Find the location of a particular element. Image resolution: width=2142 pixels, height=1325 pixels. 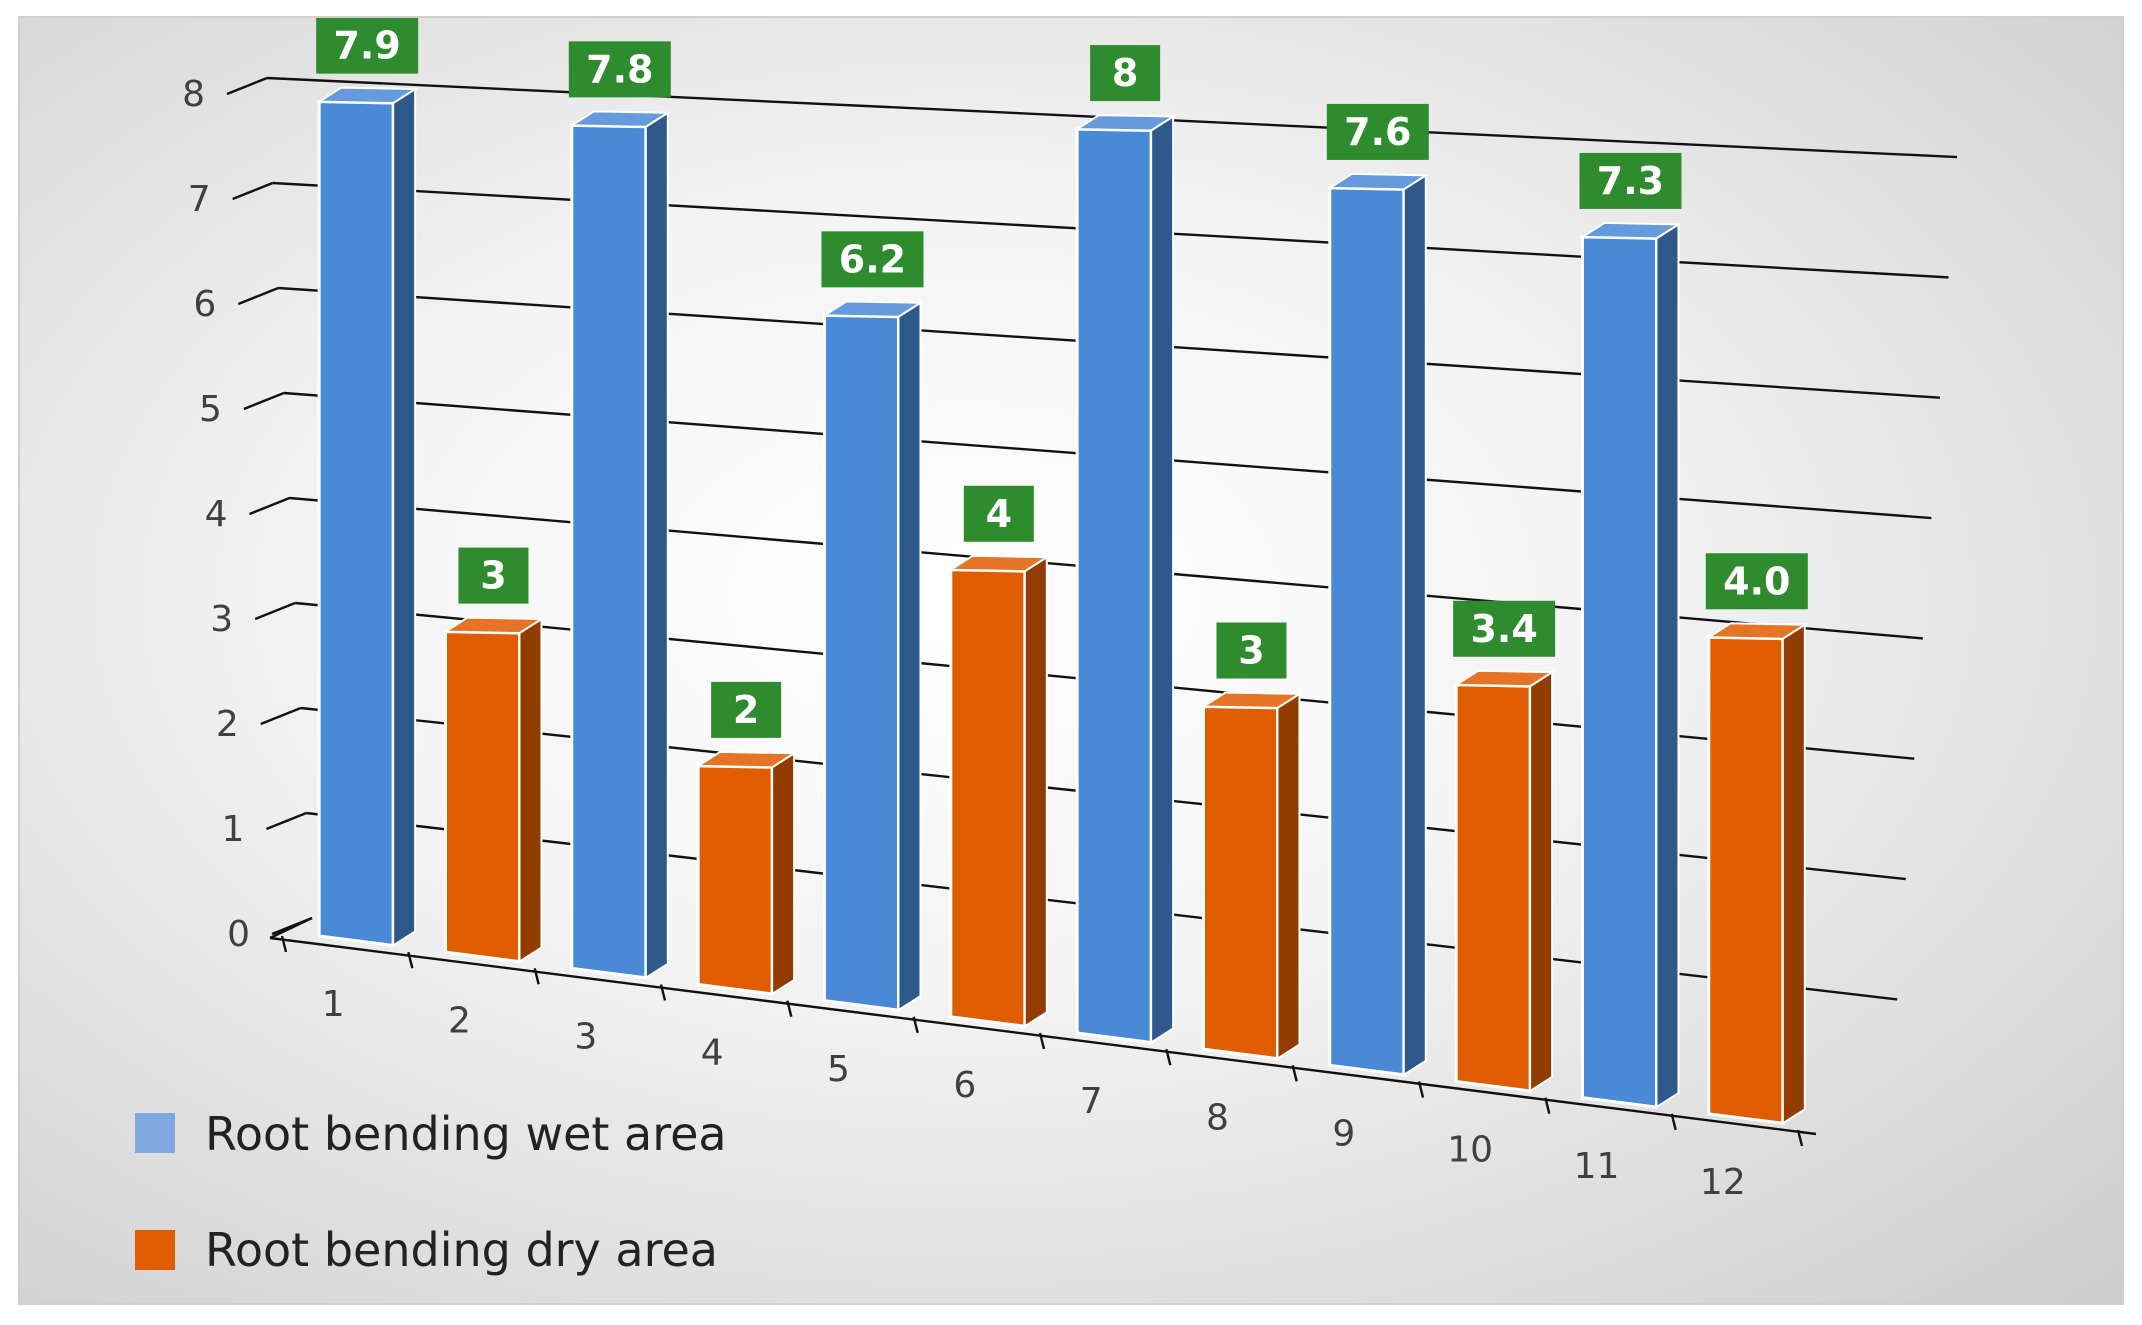

y-tick-label: 1 is located at coordinates (232, 829).